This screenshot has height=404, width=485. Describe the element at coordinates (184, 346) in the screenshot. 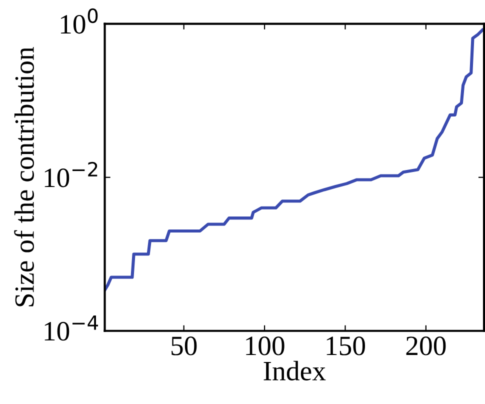

I see `x-tick-label: 50` at that location.